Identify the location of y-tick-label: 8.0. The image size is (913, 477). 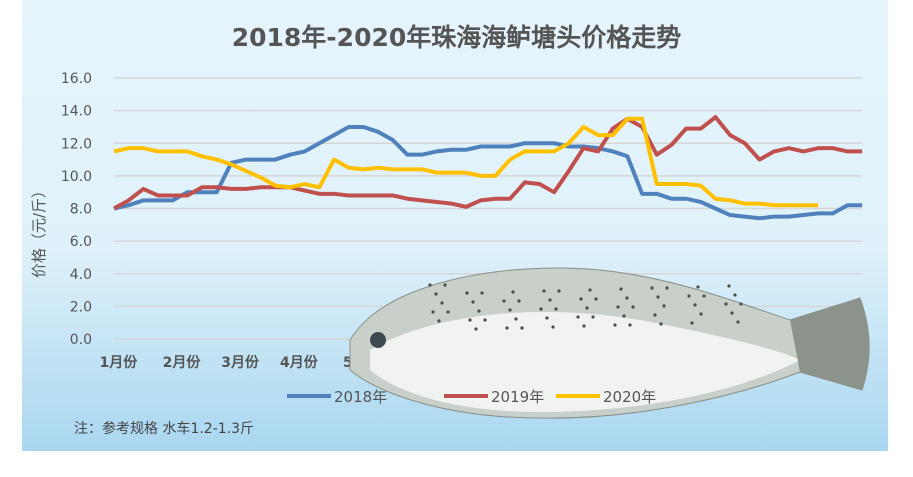
(81, 210).